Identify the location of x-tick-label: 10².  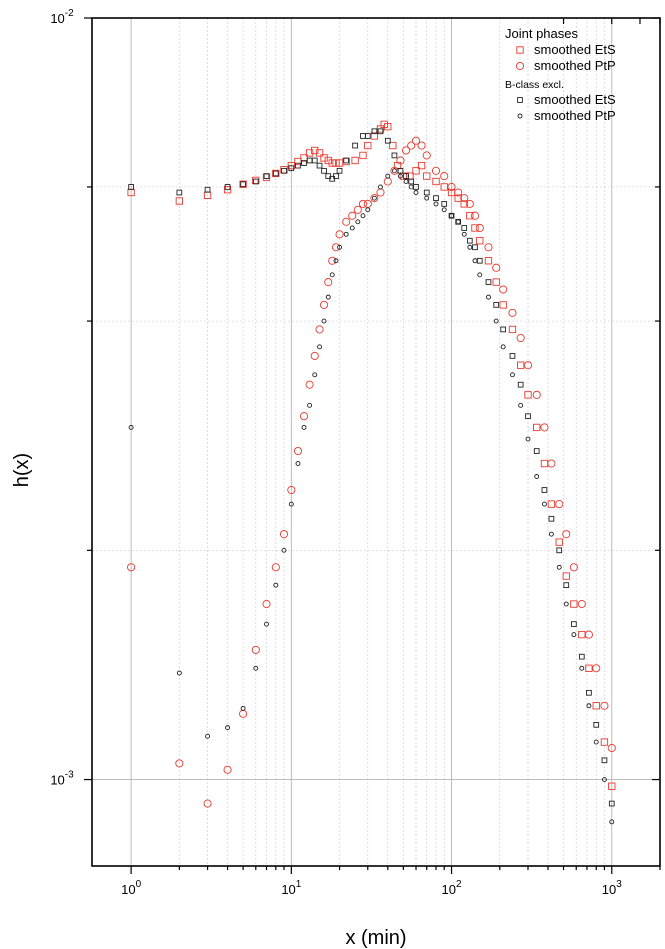
(452, 888).